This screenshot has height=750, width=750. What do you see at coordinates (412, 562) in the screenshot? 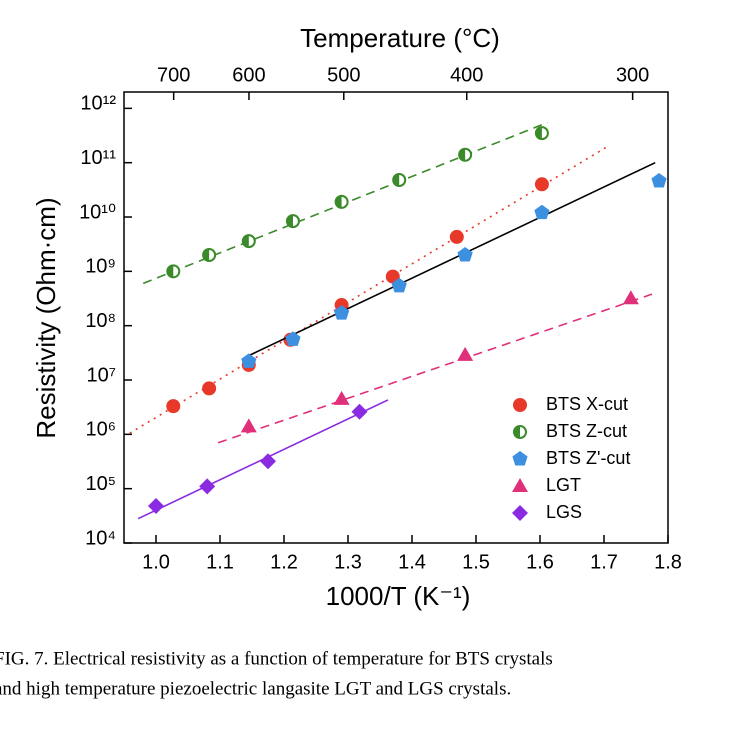
I see `x-tick-label: 1.4` at bounding box center [412, 562].